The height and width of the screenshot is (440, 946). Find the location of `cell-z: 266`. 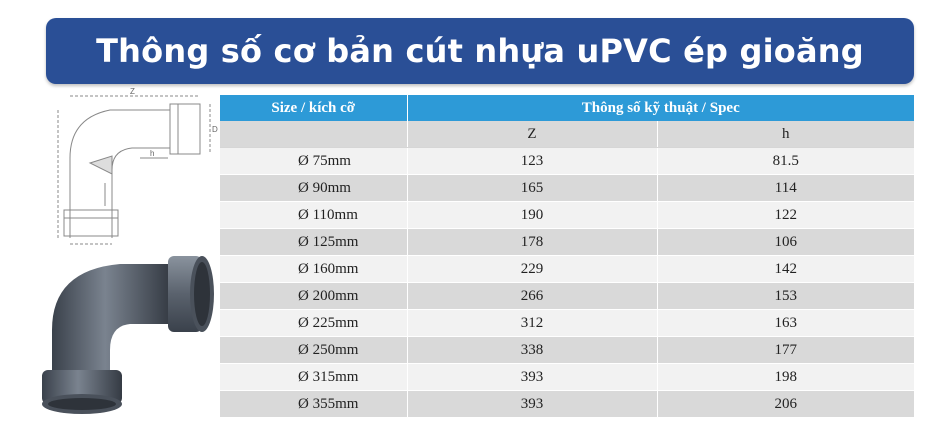

cell-z: 266 is located at coordinates (532, 296).